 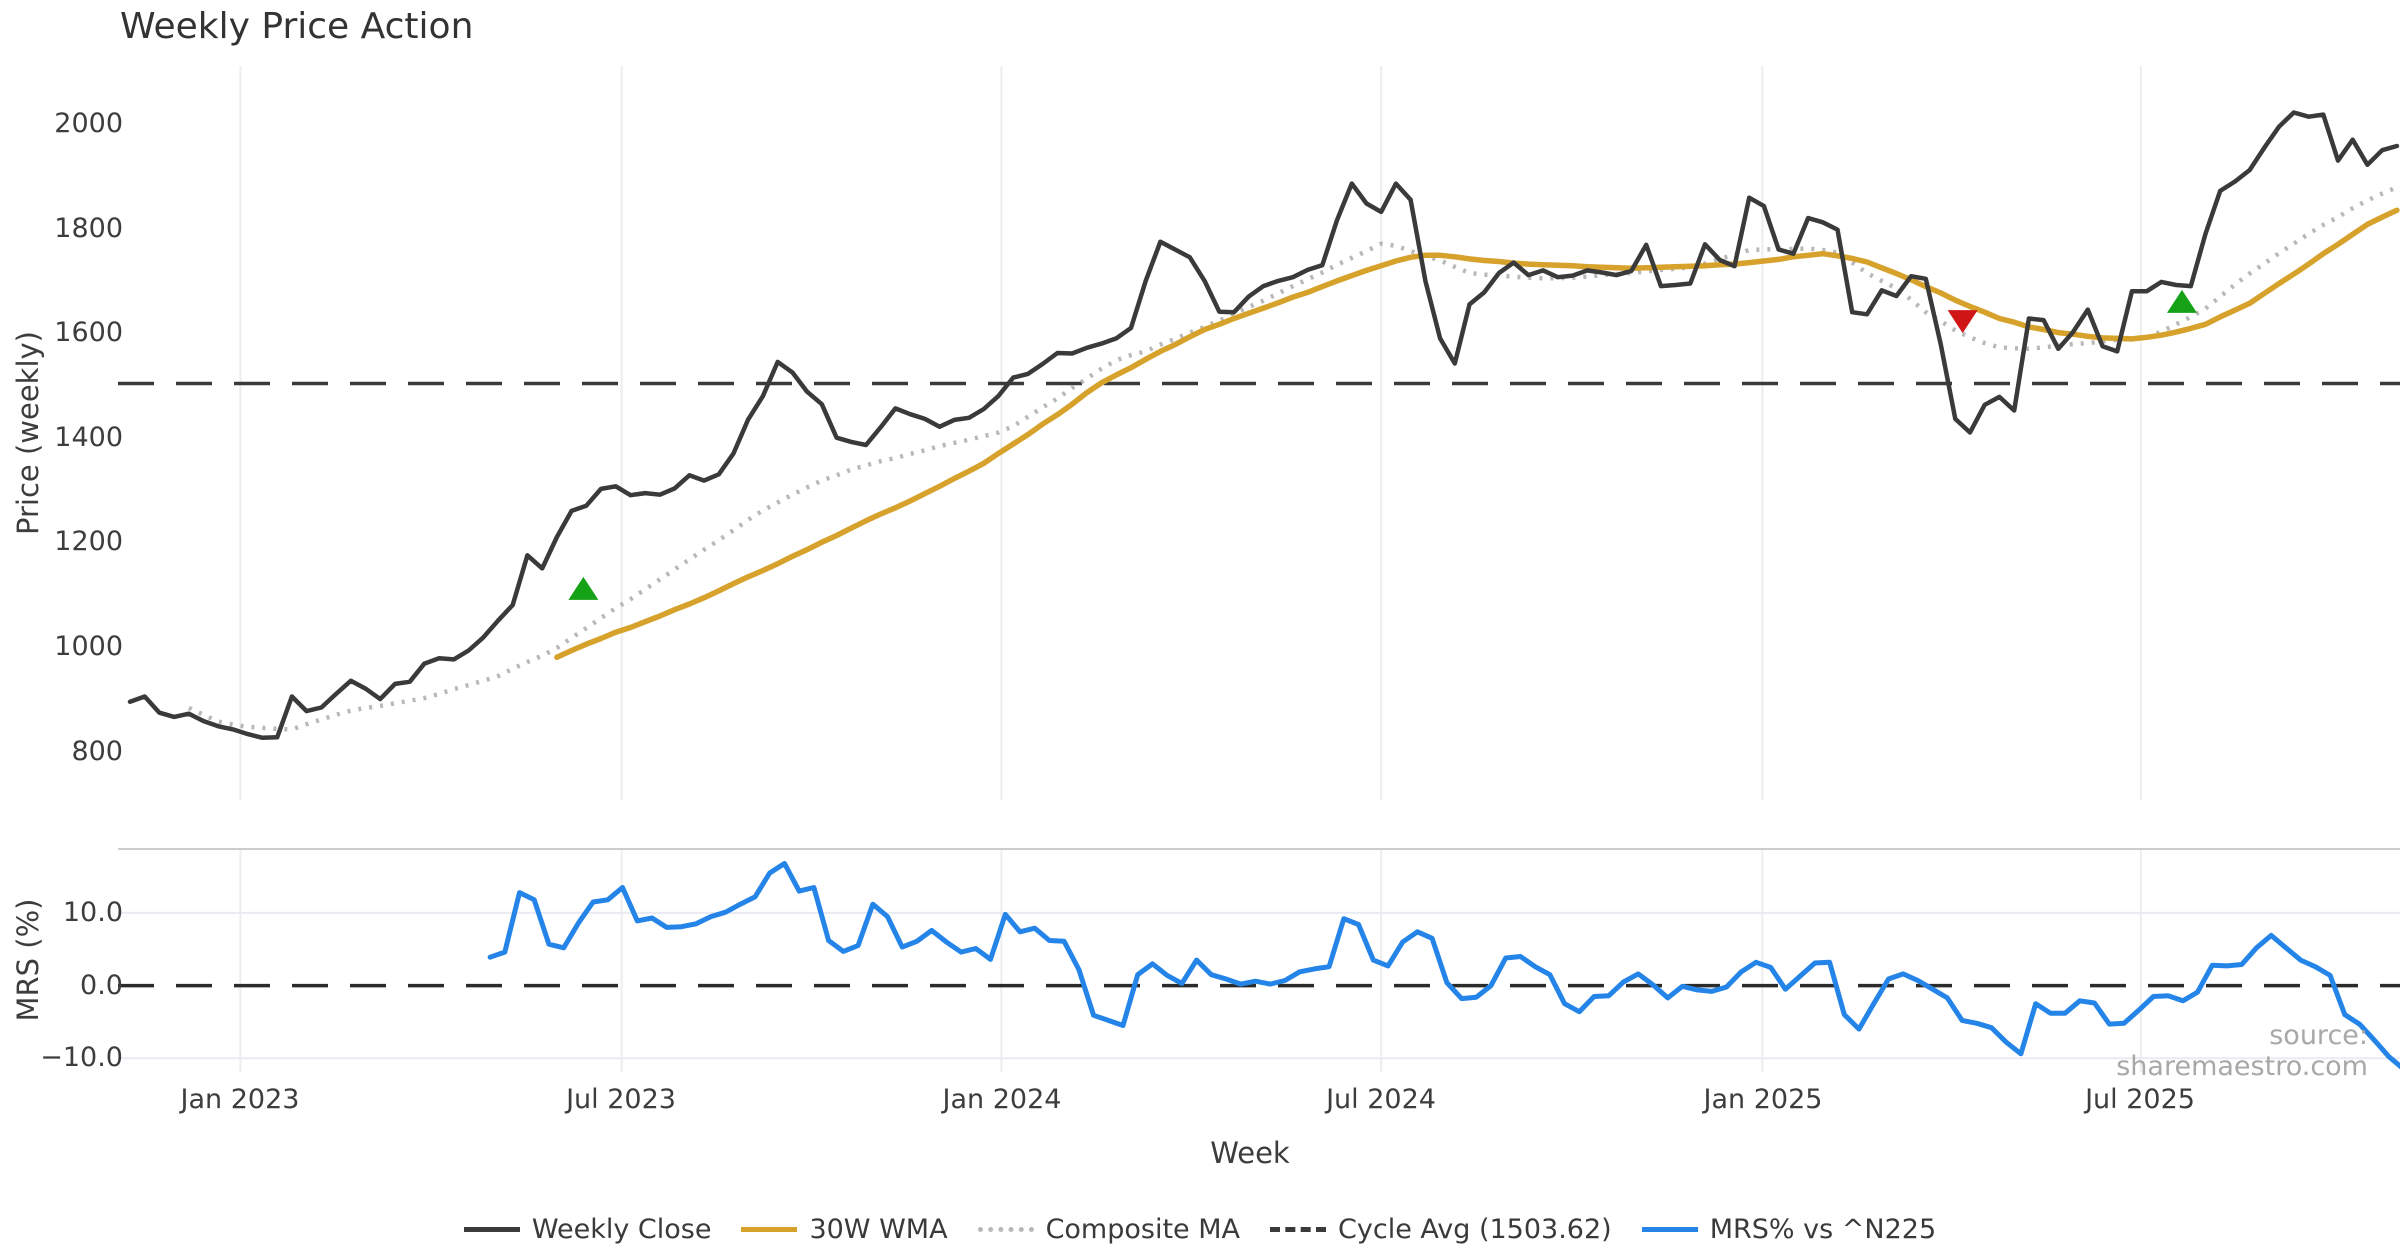 What do you see at coordinates (97, 751) in the screenshot?
I see `price-ytick-800: 800` at bounding box center [97, 751].